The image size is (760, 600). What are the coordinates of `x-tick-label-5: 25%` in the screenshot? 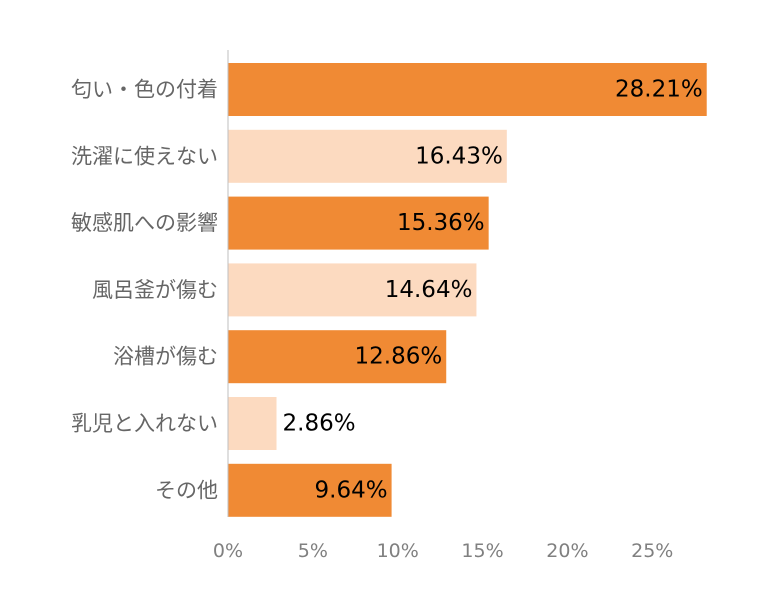 It's located at (652, 551).